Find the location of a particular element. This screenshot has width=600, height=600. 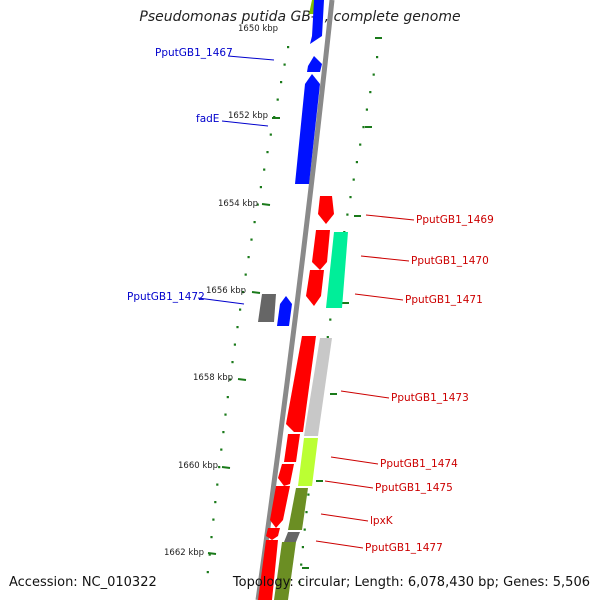

gene-pputgb1-1471-red is located at coordinates (315, 288).